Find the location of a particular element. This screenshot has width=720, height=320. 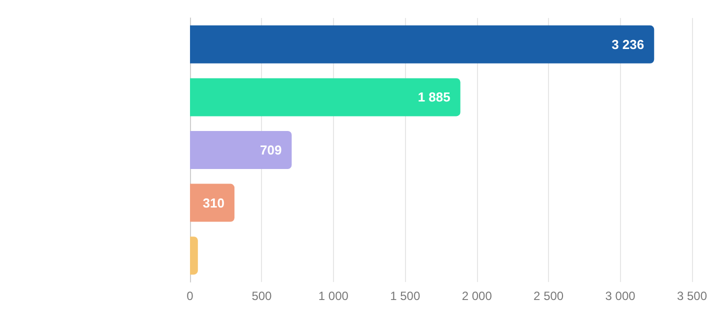

x-tick-label: 500 is located at coordinates (262, 296).